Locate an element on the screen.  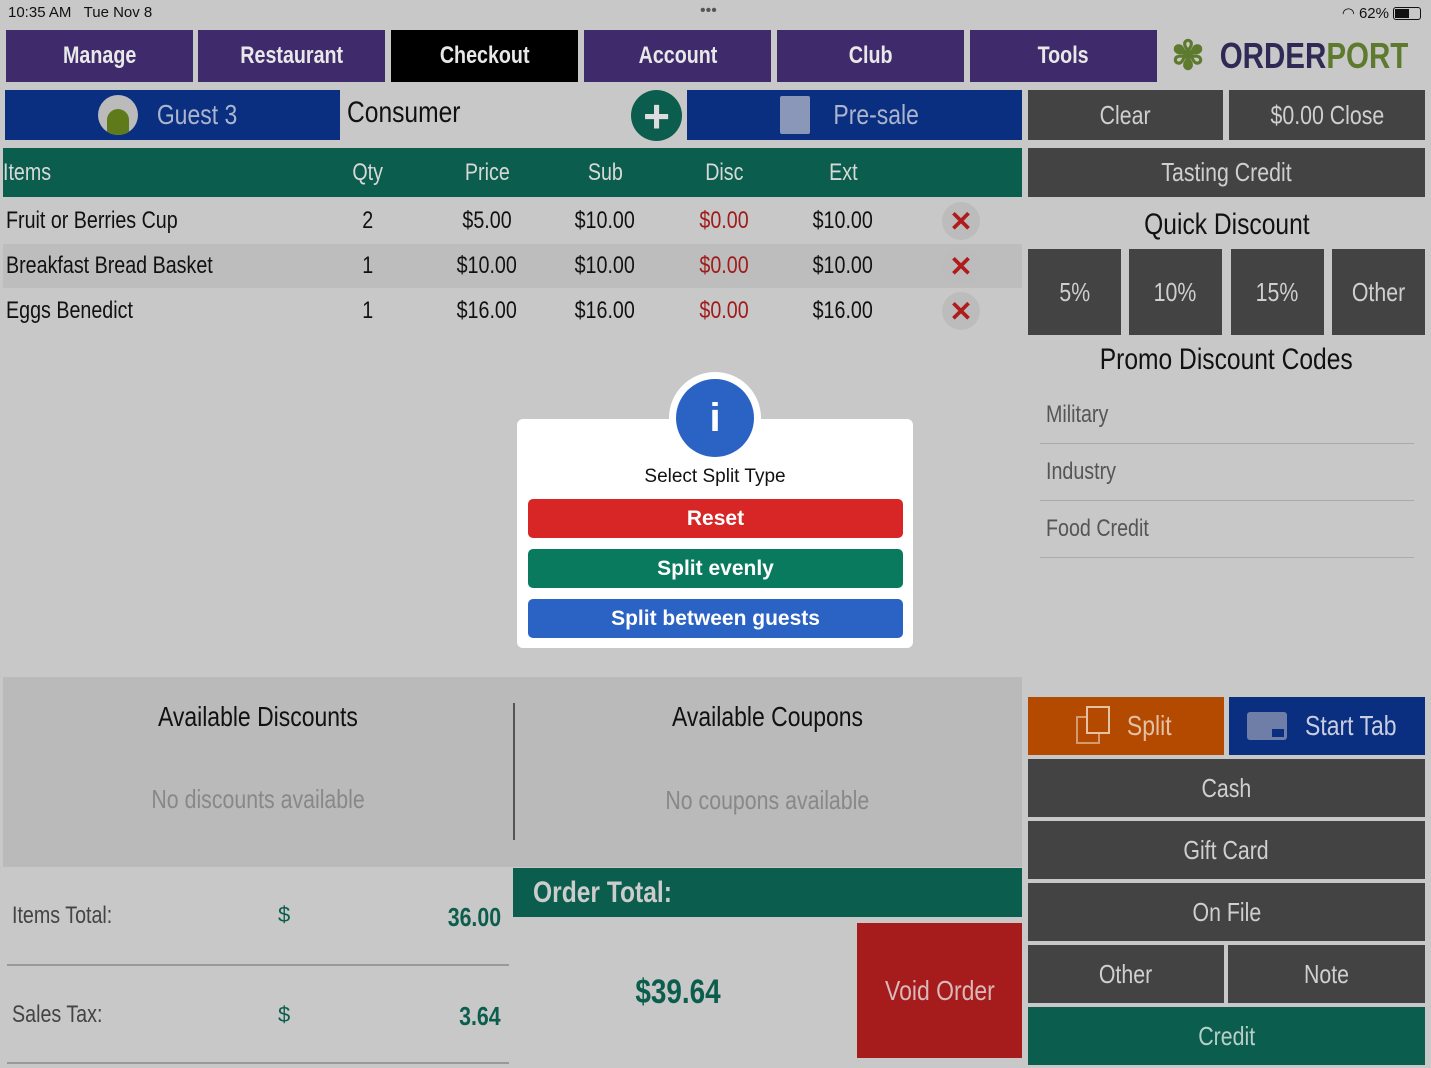
quick-discount-title: Quick Discount is located at coordinates (1226, 224).